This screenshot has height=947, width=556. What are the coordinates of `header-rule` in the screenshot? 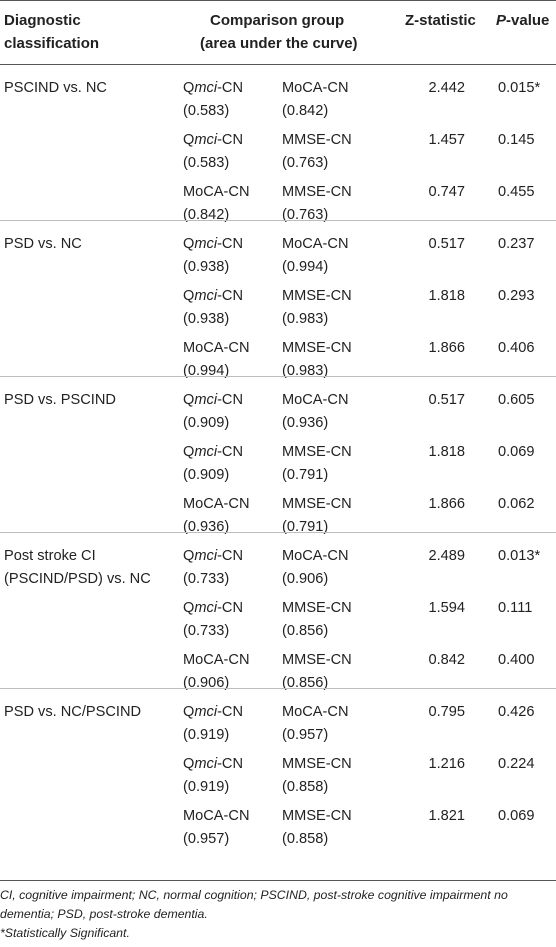 It's located at (278, 64).